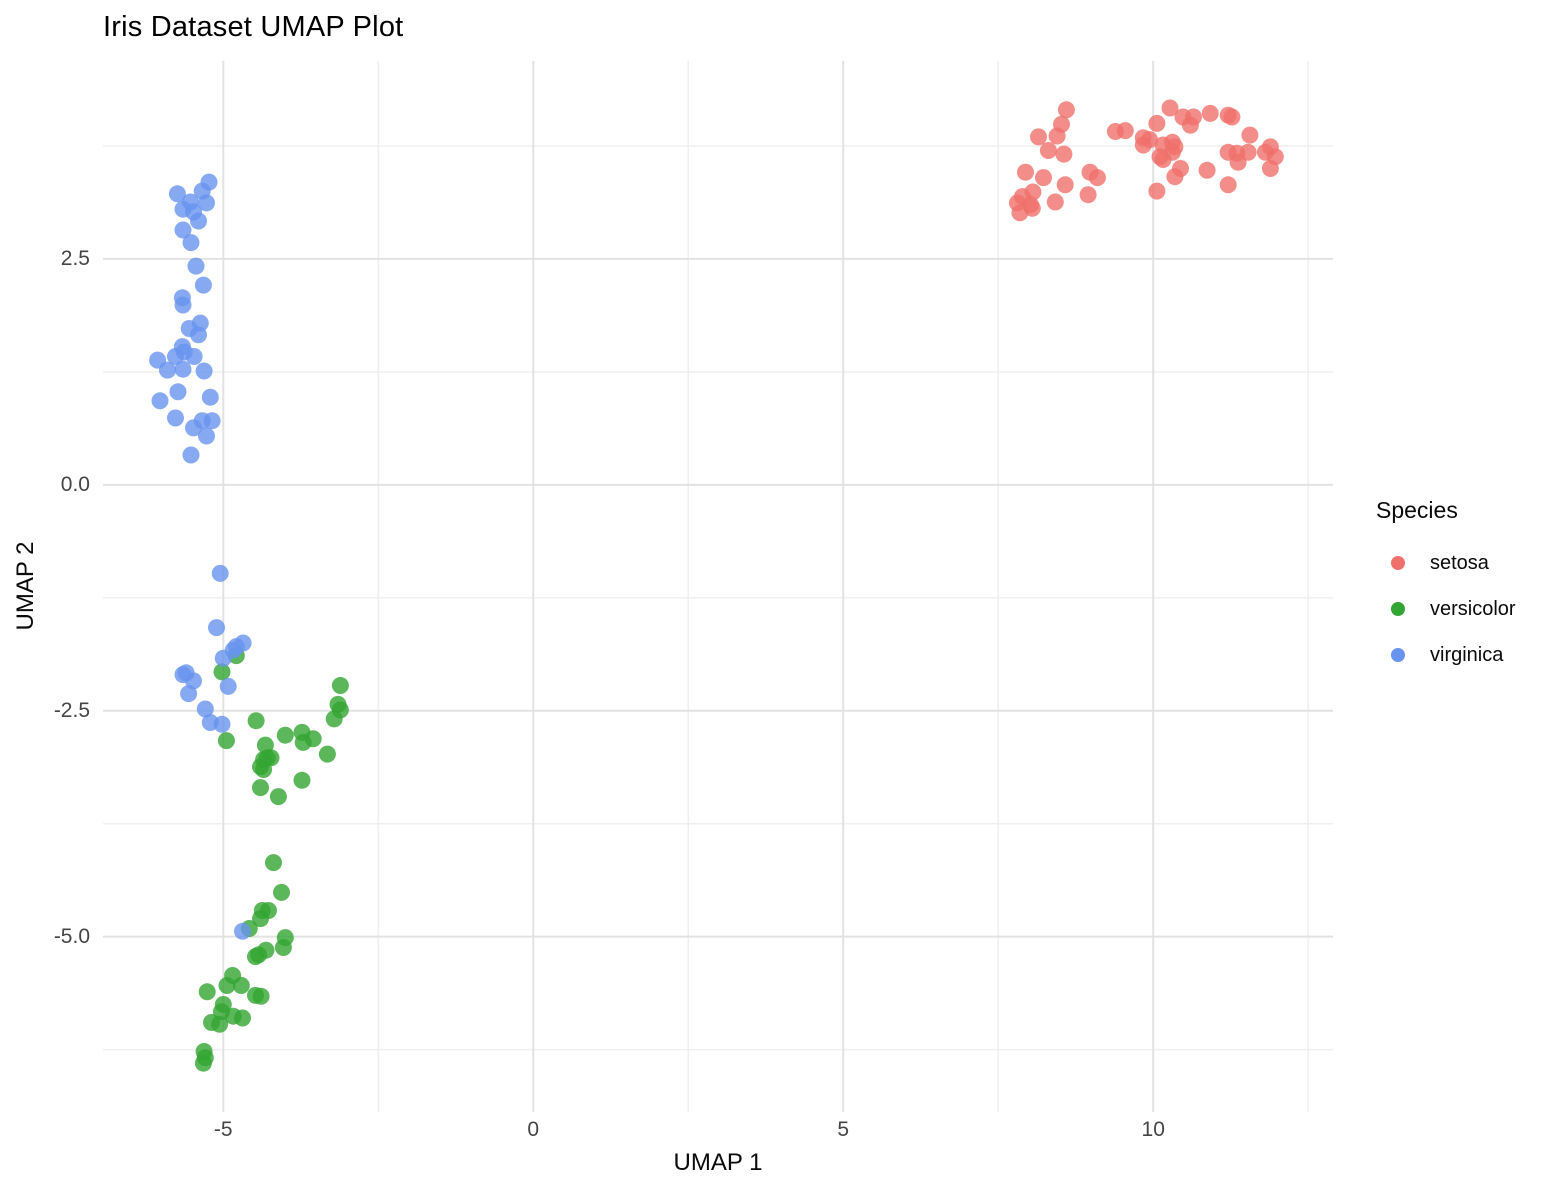  I want to click on legend-items: setosa versicolor virginica, so click(1446, 609).